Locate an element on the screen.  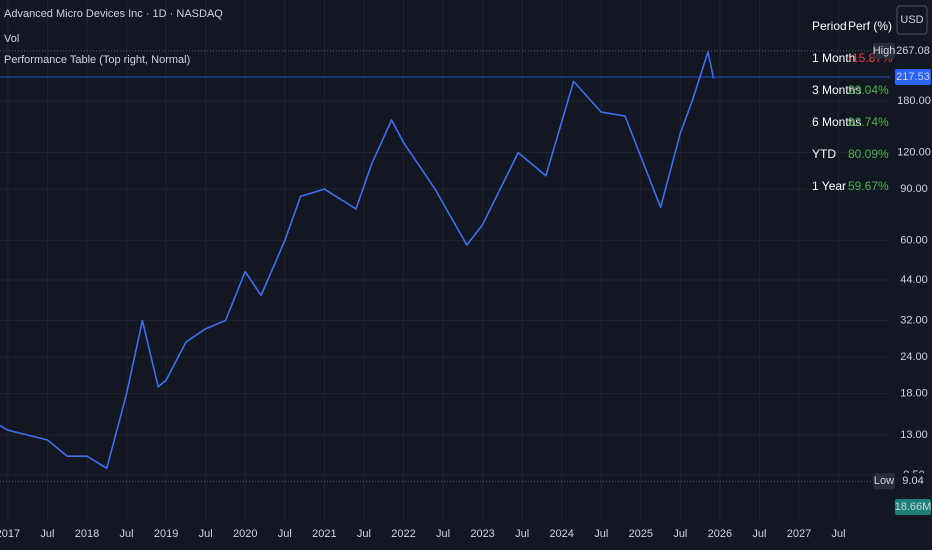
y-tick-label: 24.00 is located at coordinates (914, 357).